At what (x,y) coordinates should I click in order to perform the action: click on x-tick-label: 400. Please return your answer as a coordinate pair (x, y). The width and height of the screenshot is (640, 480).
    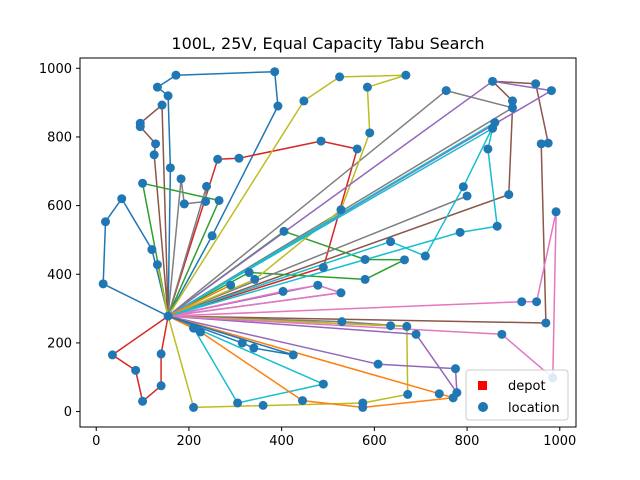
    Looking at the image, I should click on (281, 441).